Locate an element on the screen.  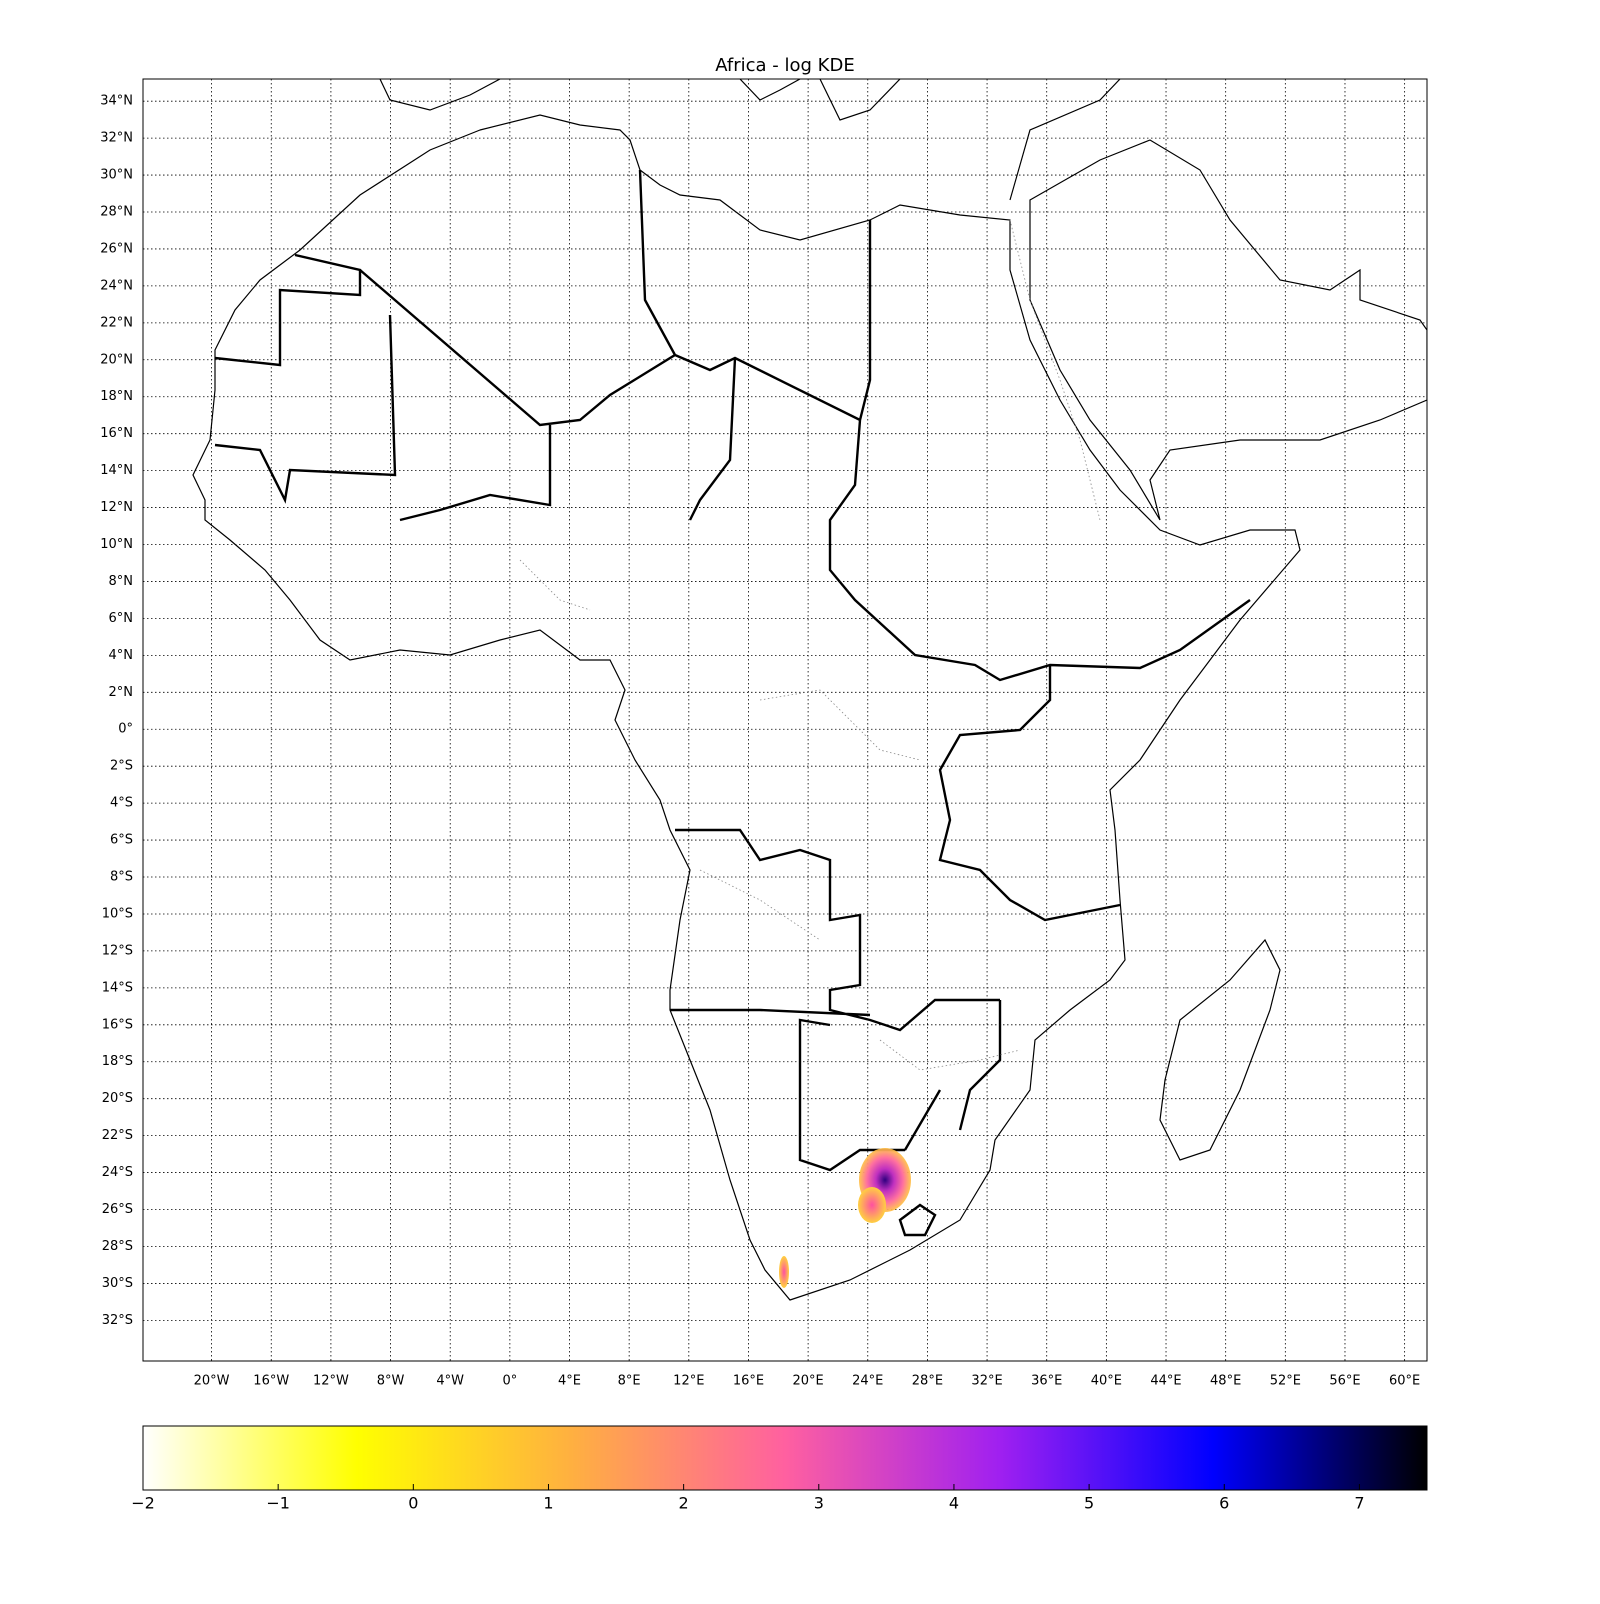
lon-label: 4°W is located at coordinates (450, 1381).